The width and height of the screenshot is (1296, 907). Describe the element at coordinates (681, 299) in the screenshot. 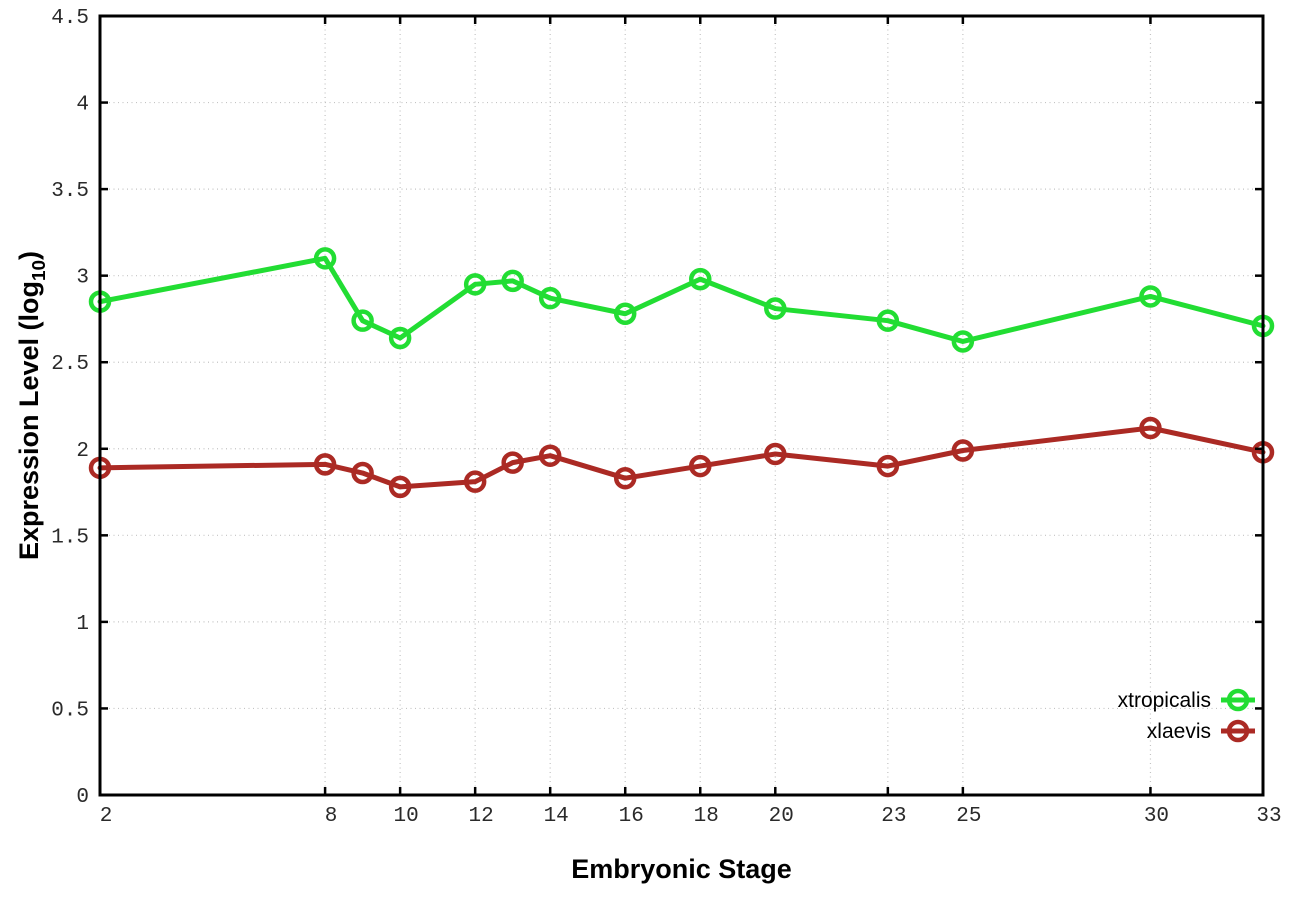

I see `series-line-xtropicalis` at that location.